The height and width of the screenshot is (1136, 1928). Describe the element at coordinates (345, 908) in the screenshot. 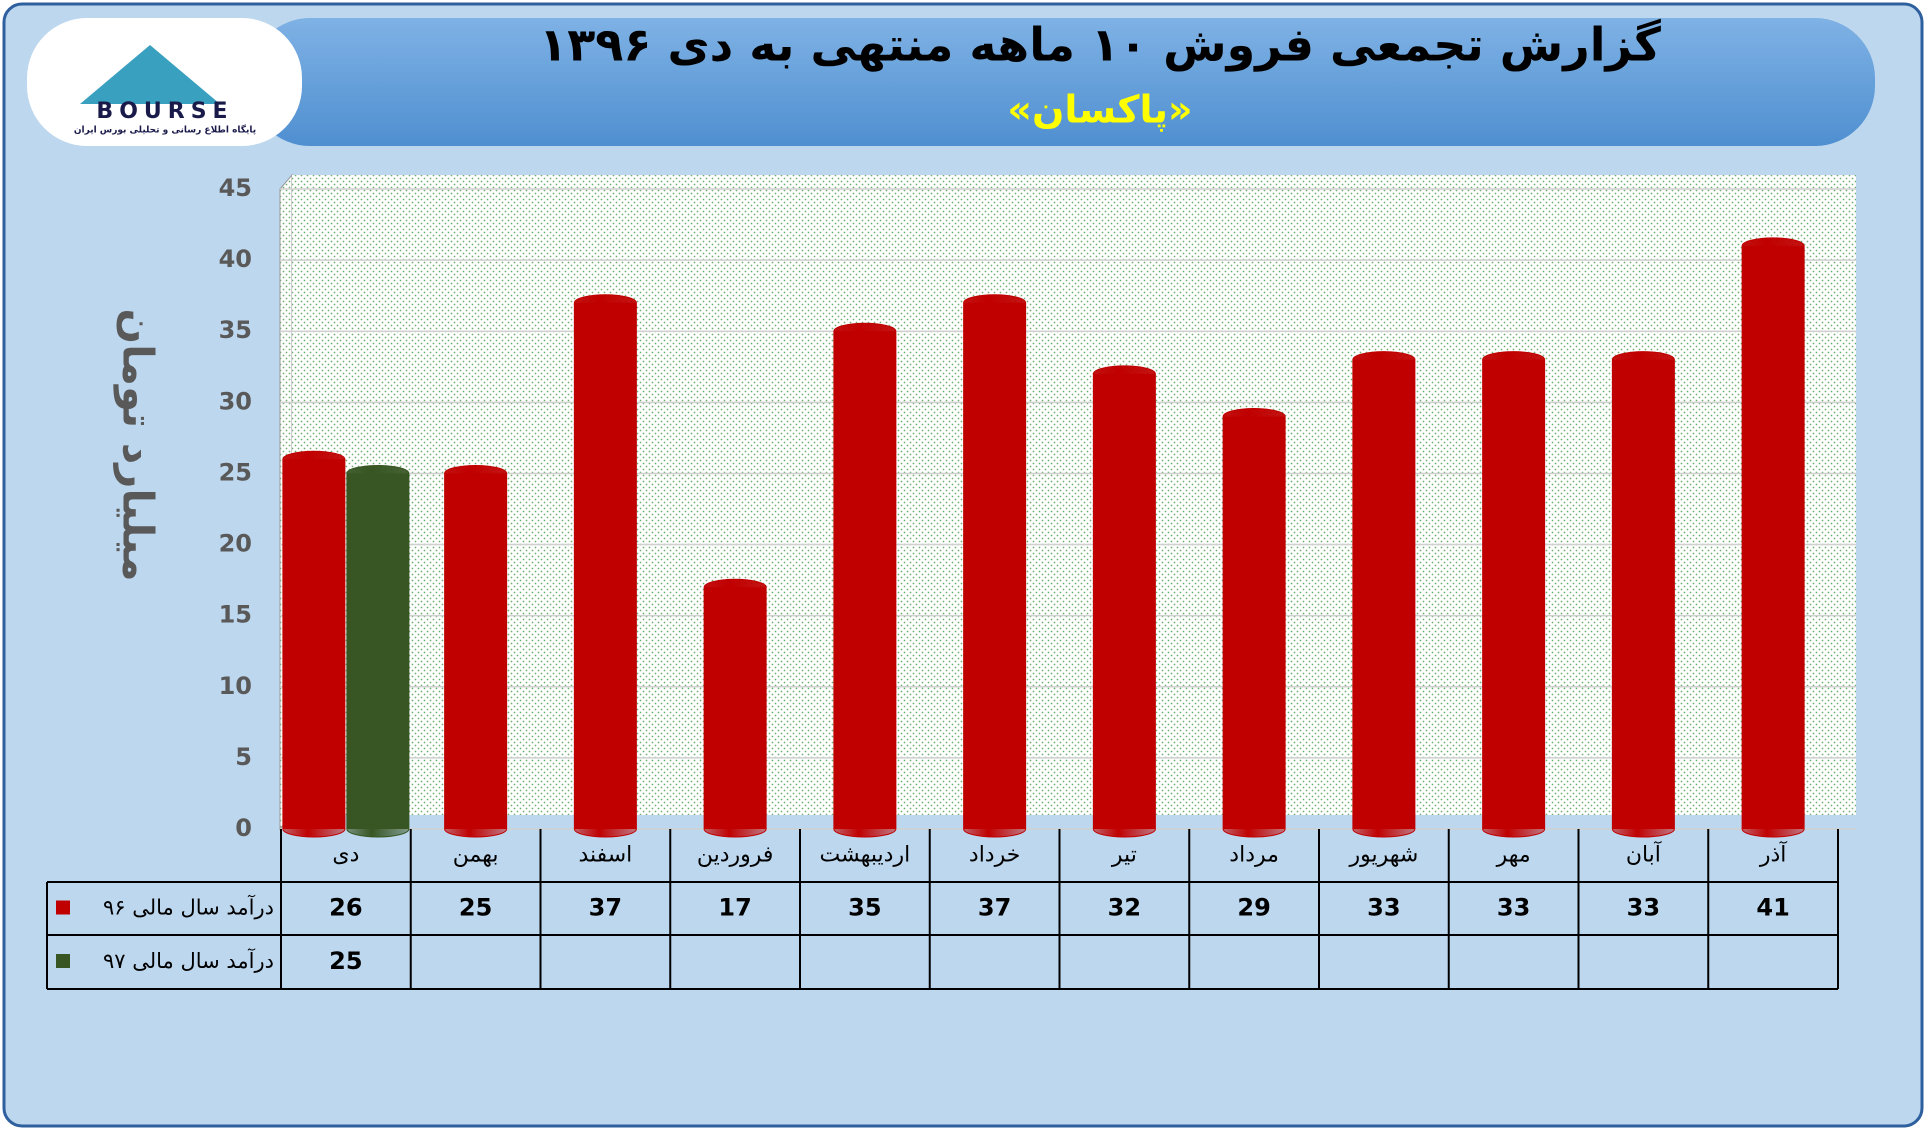

I see `table-value: 26` at that location.